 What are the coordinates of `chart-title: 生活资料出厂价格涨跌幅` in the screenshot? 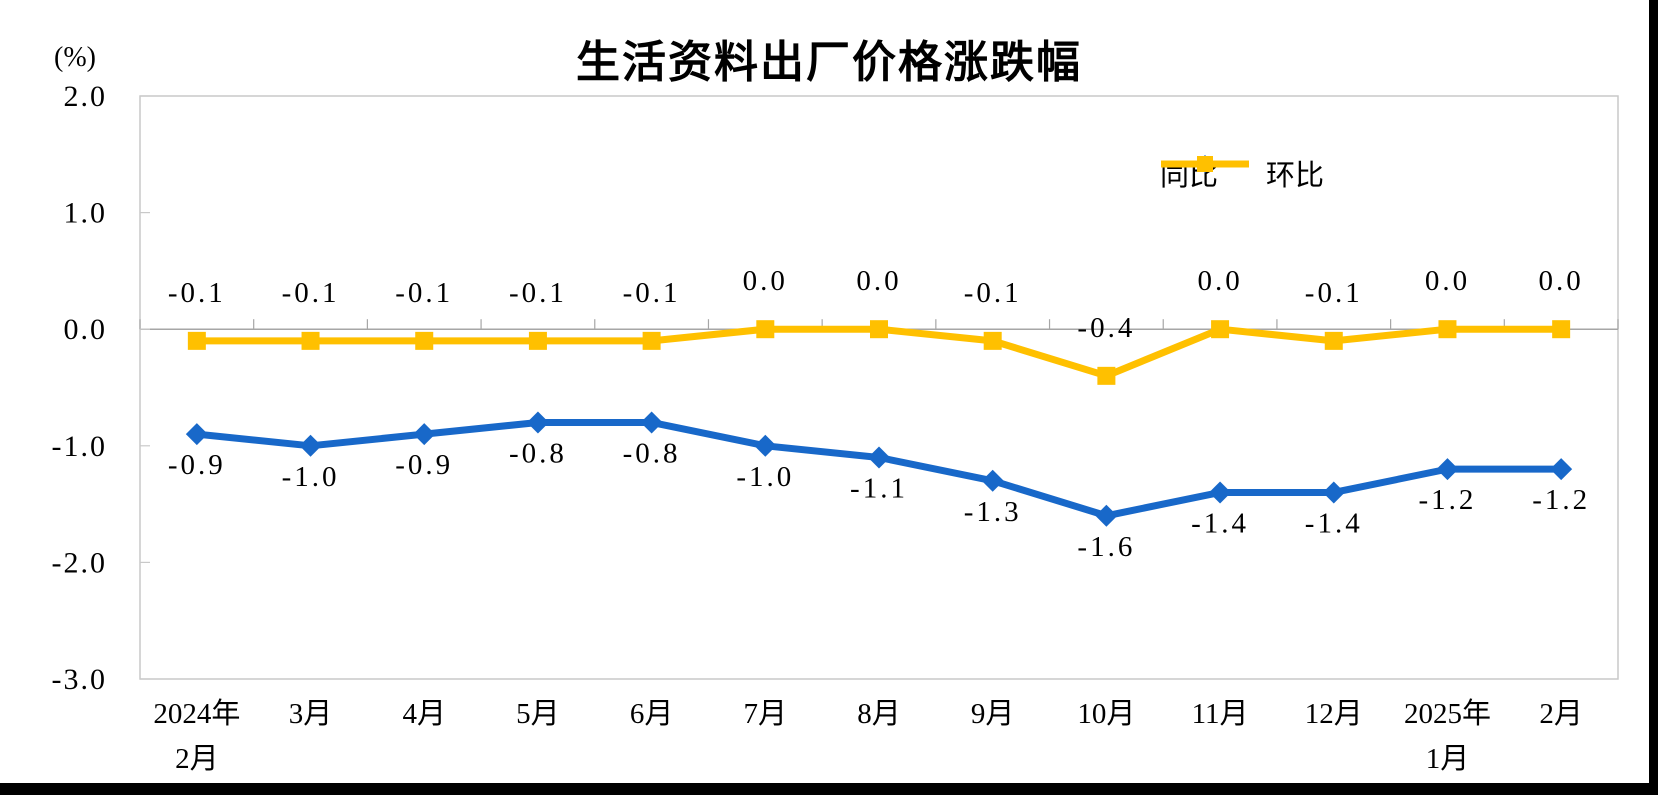 It's located at (829, 62).